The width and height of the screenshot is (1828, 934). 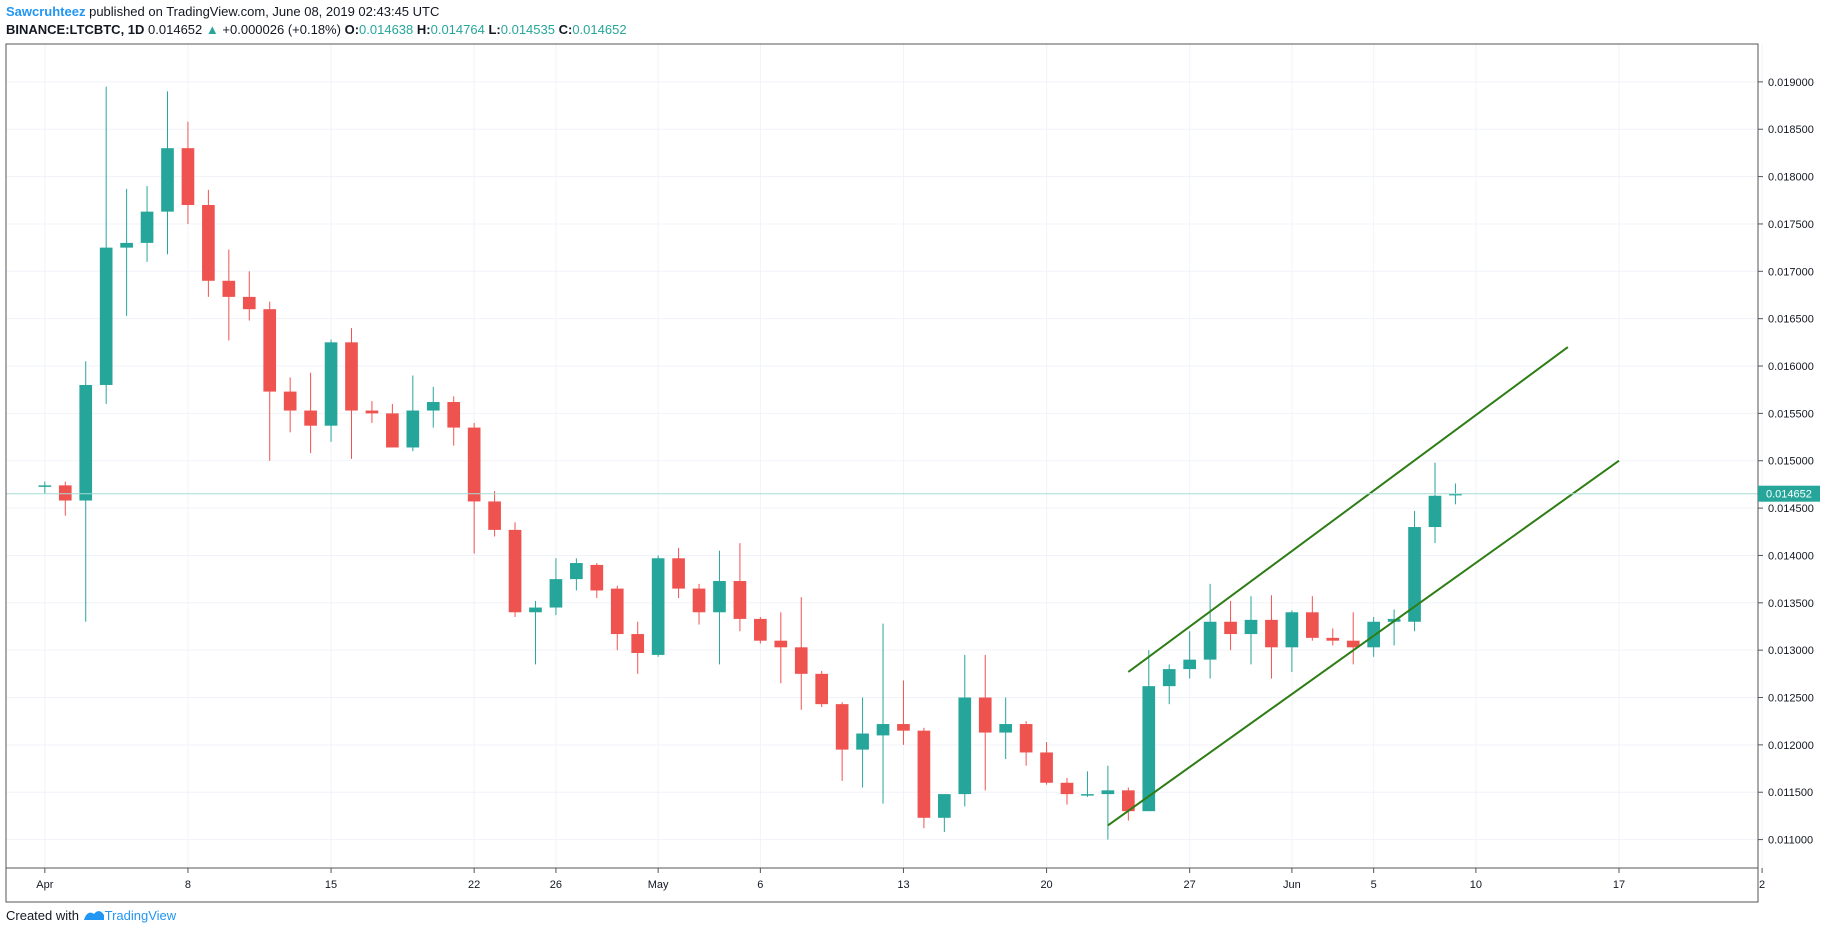 What do you see at coordinates (1046, 885) in the screenshot?
I see `time-tick-label: 20` at bounding box center [1046, 885].